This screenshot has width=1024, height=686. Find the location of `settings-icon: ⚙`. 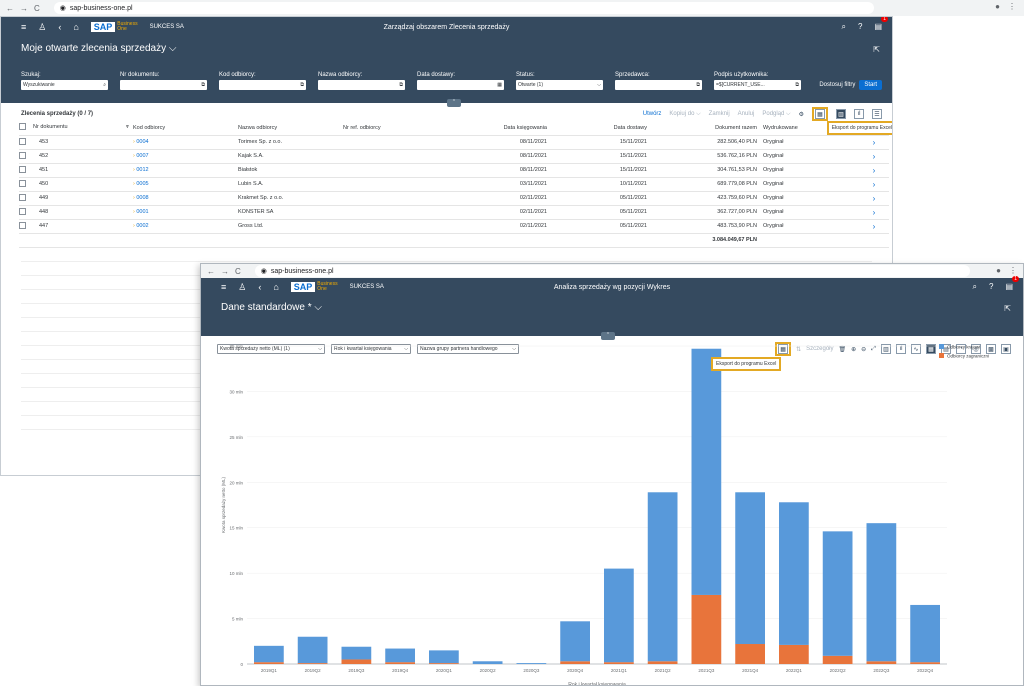

settings-icon: ⚙ is located at coordinates (801, 114).